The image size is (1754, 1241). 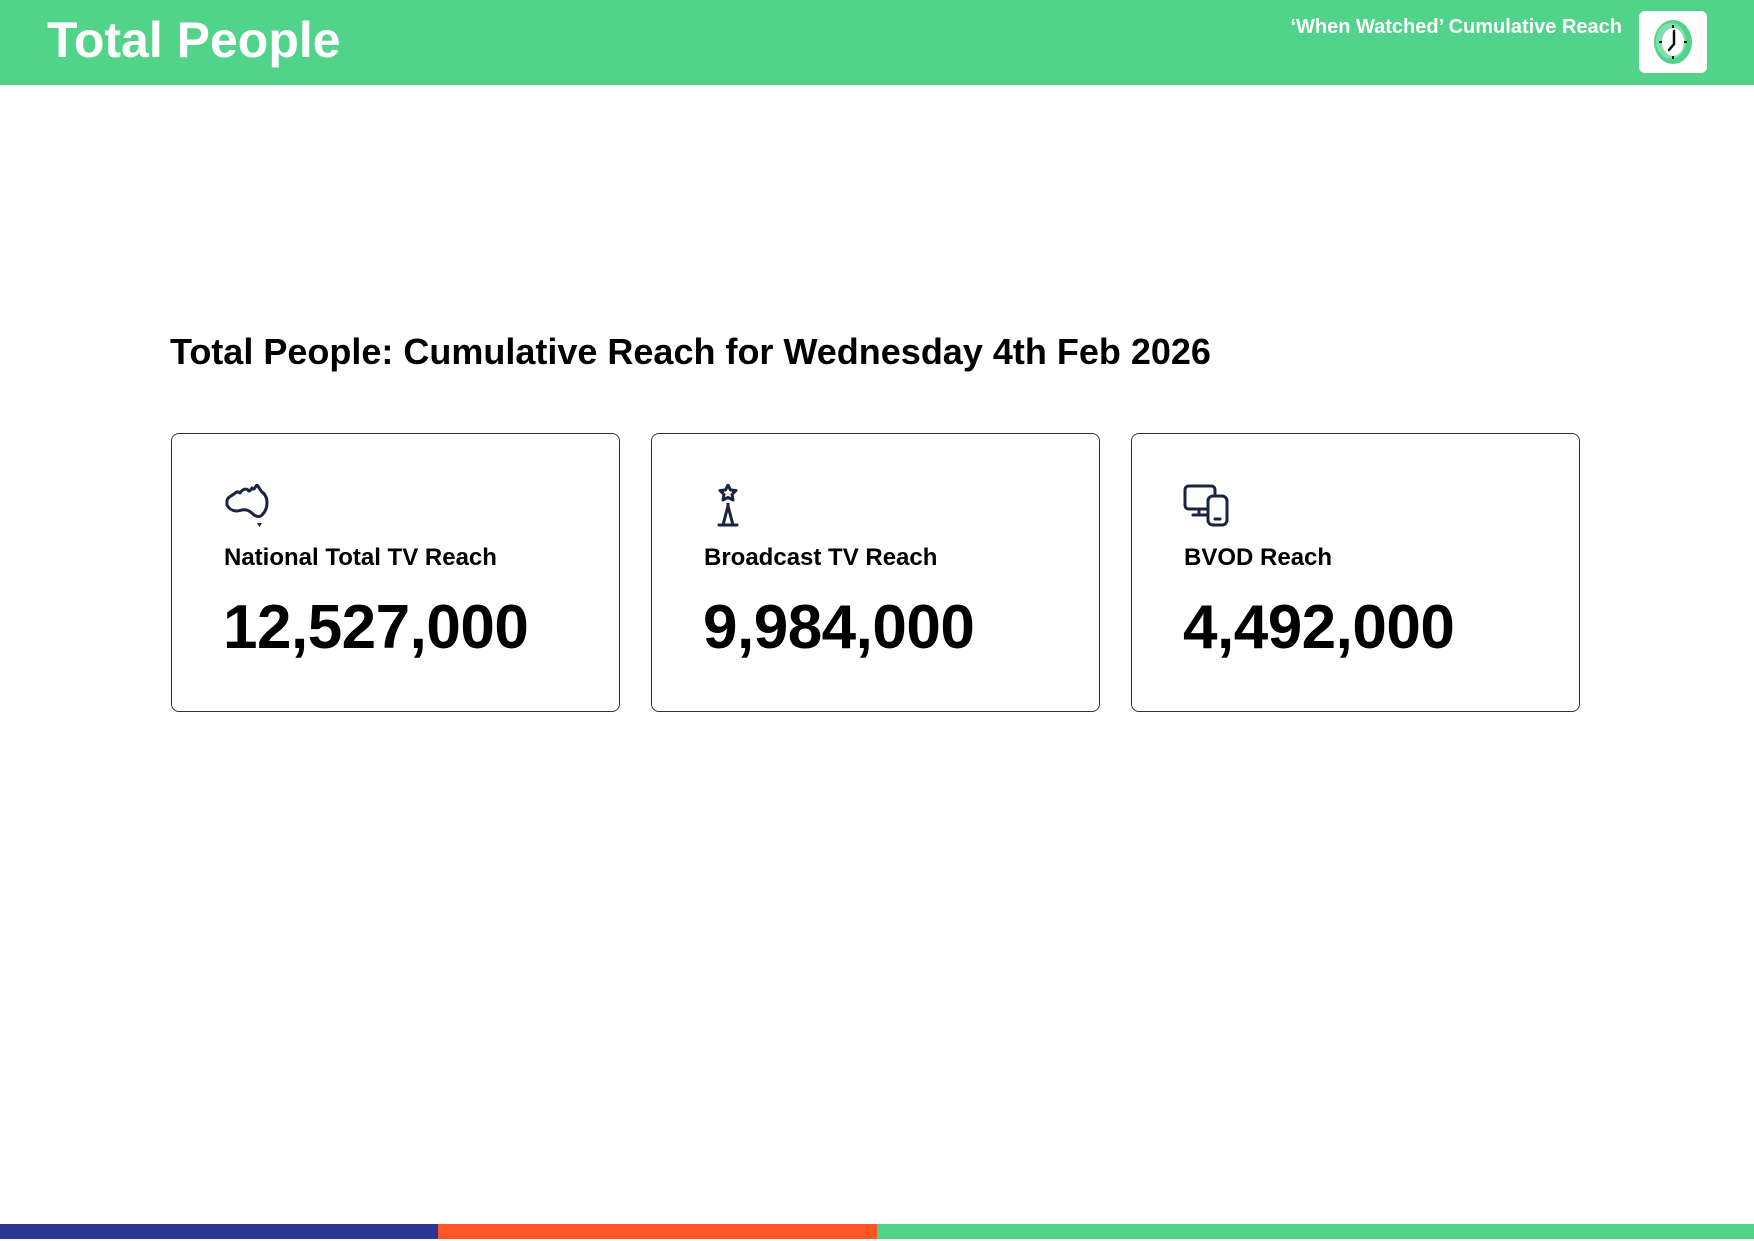 I want to click on card-label: Broadcast TV Reach, so click(x=821, y=557).